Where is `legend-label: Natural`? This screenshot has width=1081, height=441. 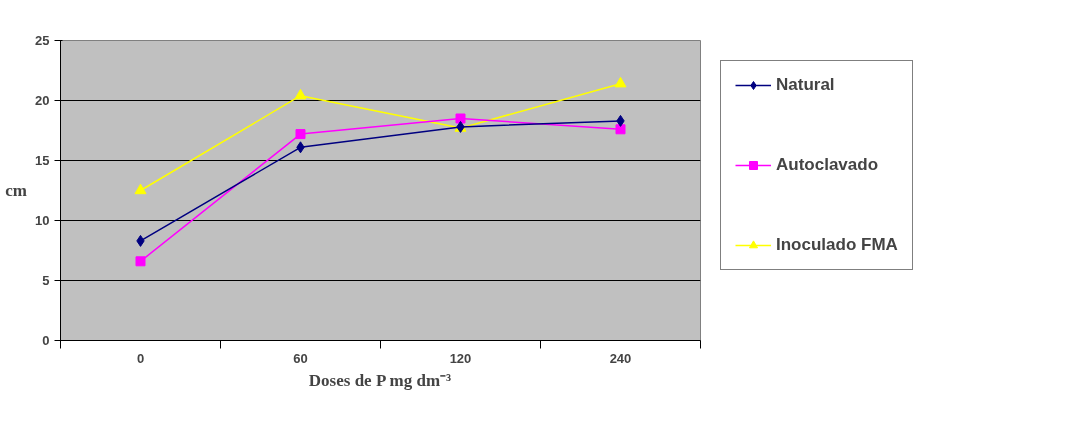
legend-label: Natural is located at coordinates (805, 85).